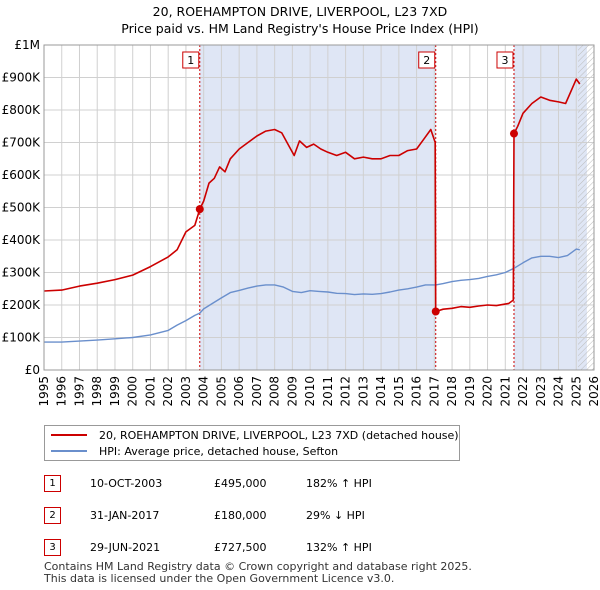  I want to click on x-tick-label: 1997, so click(79, 391).